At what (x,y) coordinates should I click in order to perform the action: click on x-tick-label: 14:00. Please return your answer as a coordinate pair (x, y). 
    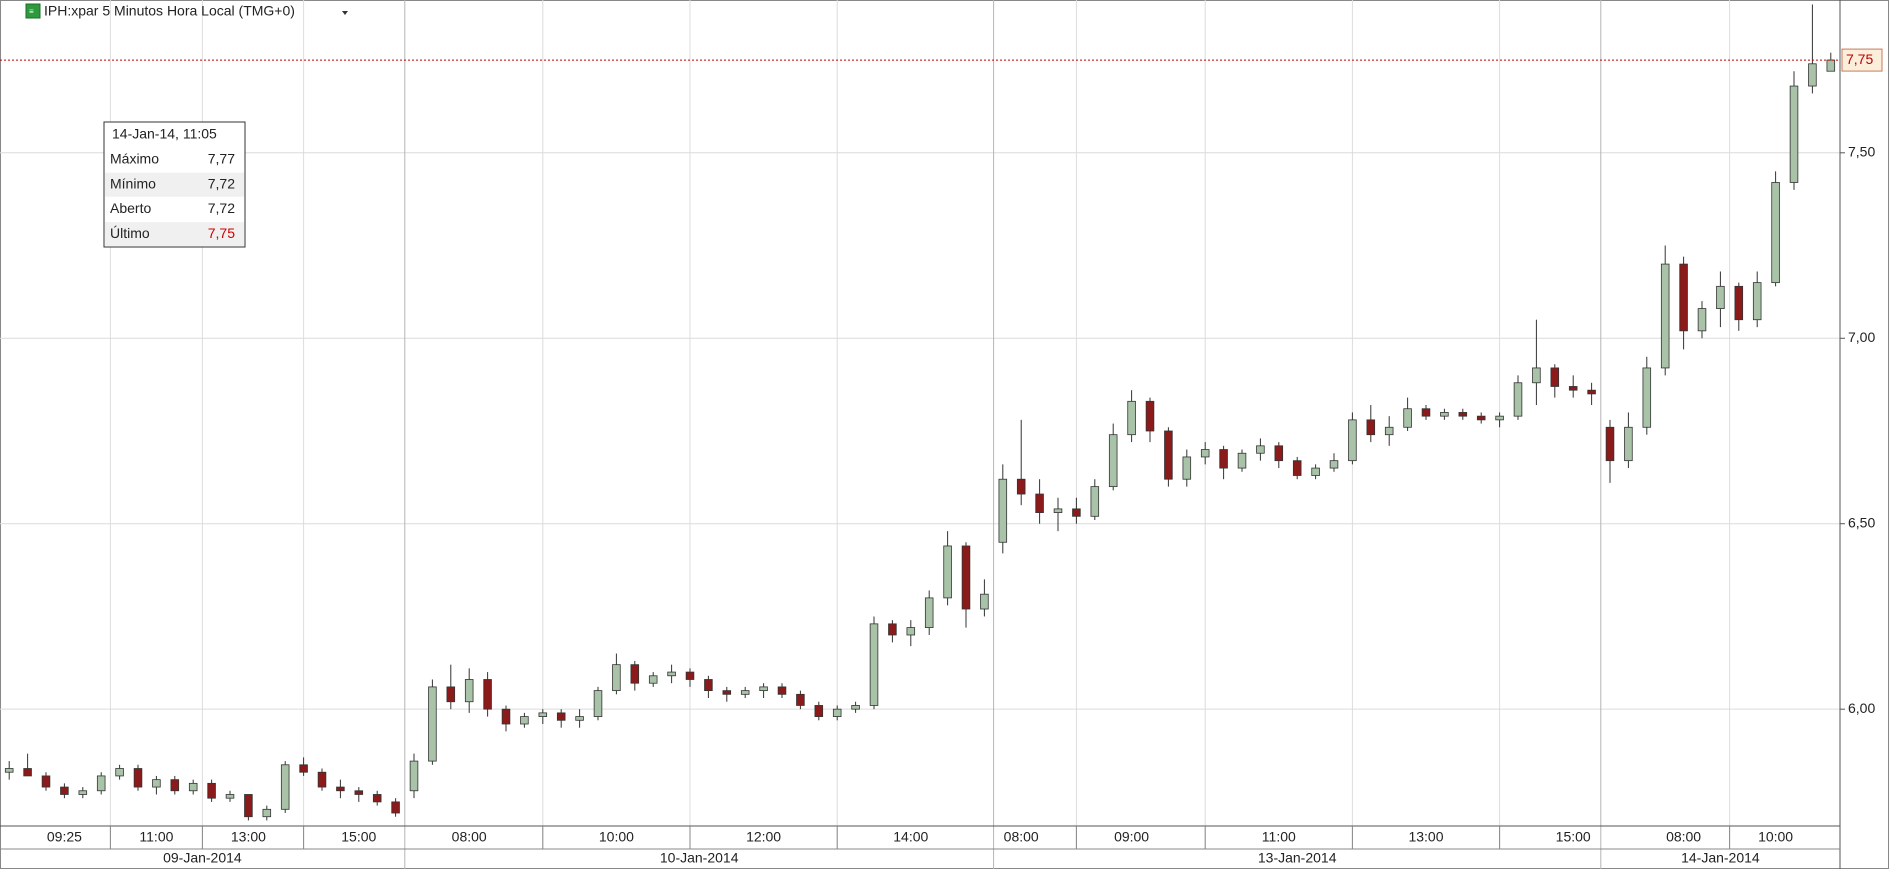
    Looking at the image, I should click on (910, 837).